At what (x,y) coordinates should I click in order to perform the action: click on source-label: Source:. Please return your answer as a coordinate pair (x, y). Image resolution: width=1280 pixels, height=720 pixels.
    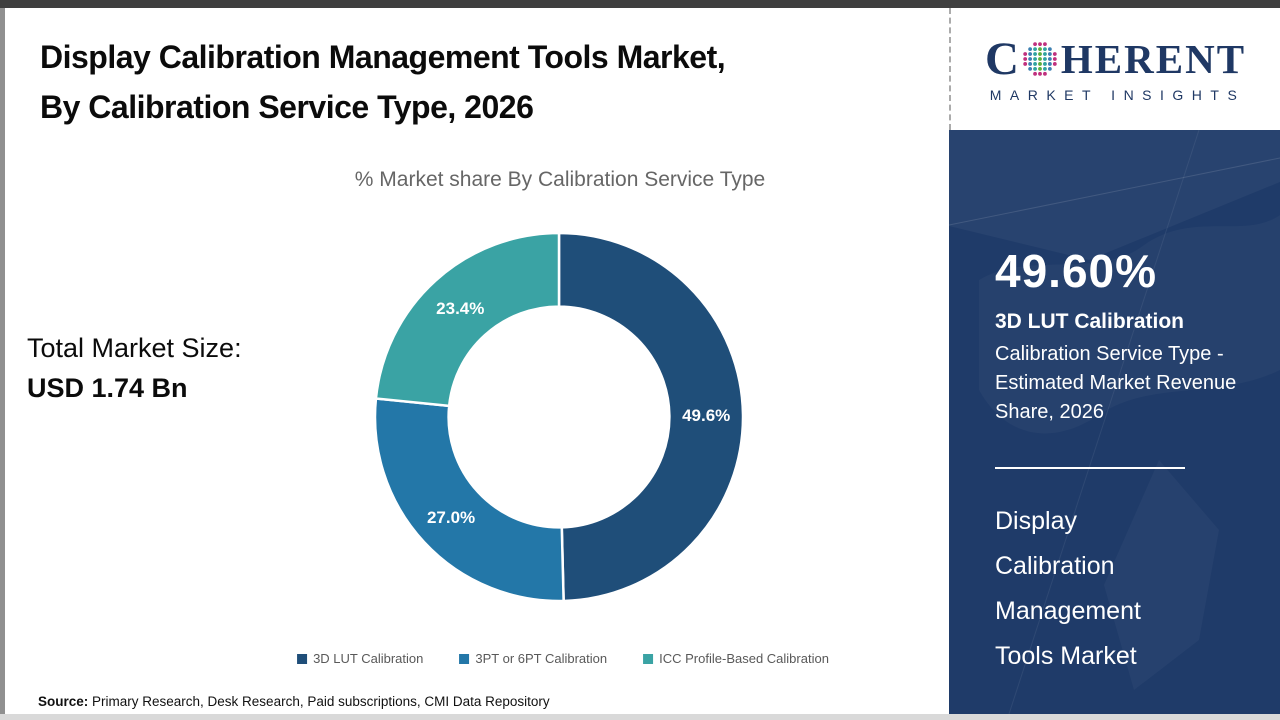
    Looking at the image, I should click on (63, 701).